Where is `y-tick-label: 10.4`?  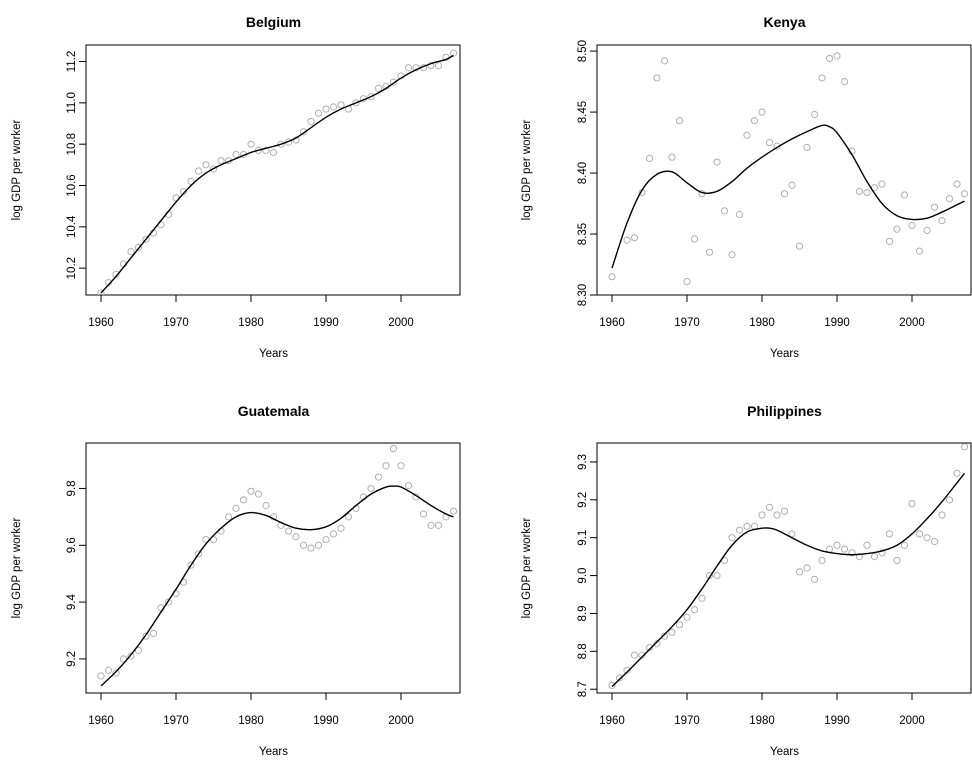
y-tick-label: 10.4 is located at coordinates (72, 226).